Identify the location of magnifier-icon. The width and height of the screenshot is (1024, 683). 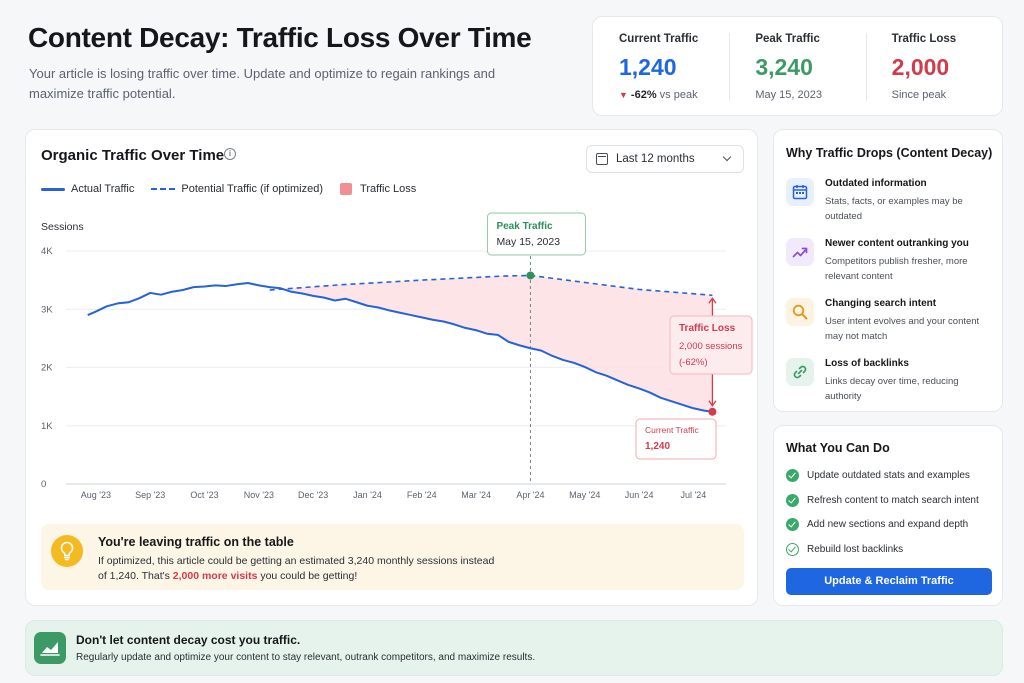
(800, 312).